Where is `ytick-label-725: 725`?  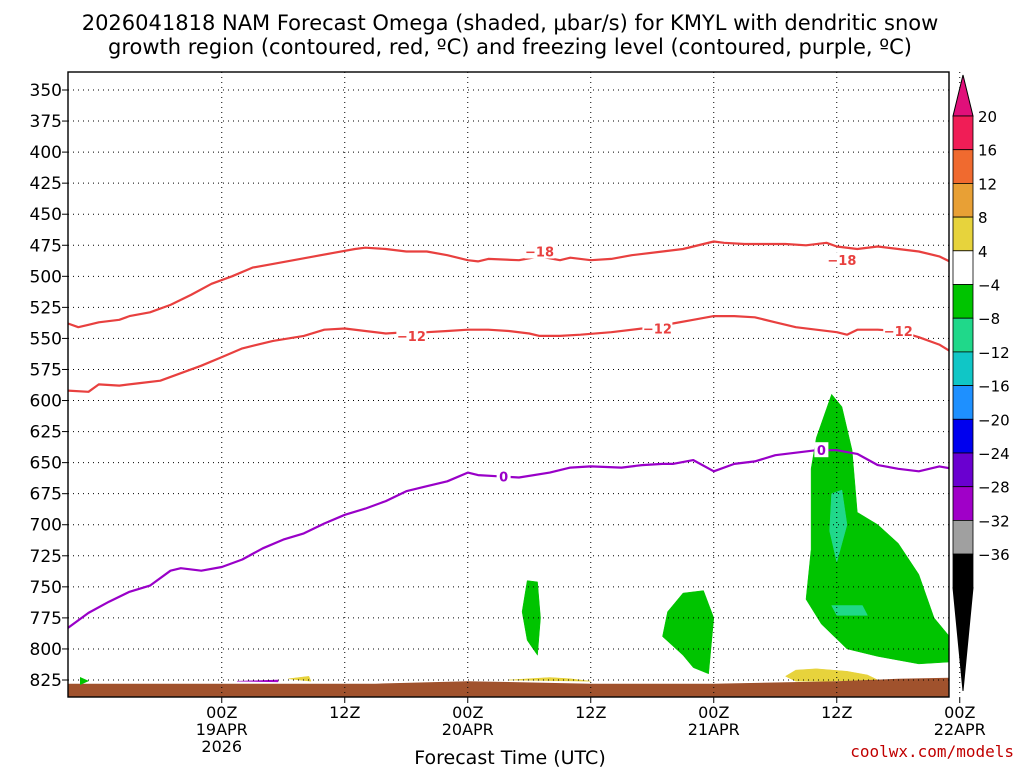 ytick-label-725: 725 is located at coordinates (46, 557).